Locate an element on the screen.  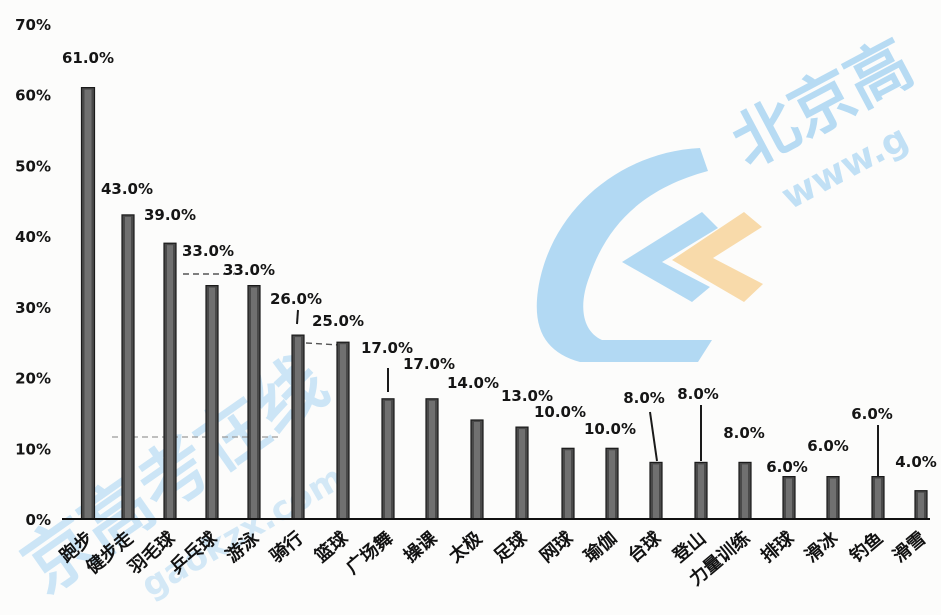
y-tick-label: 30% is located at coordinates (33, 308).